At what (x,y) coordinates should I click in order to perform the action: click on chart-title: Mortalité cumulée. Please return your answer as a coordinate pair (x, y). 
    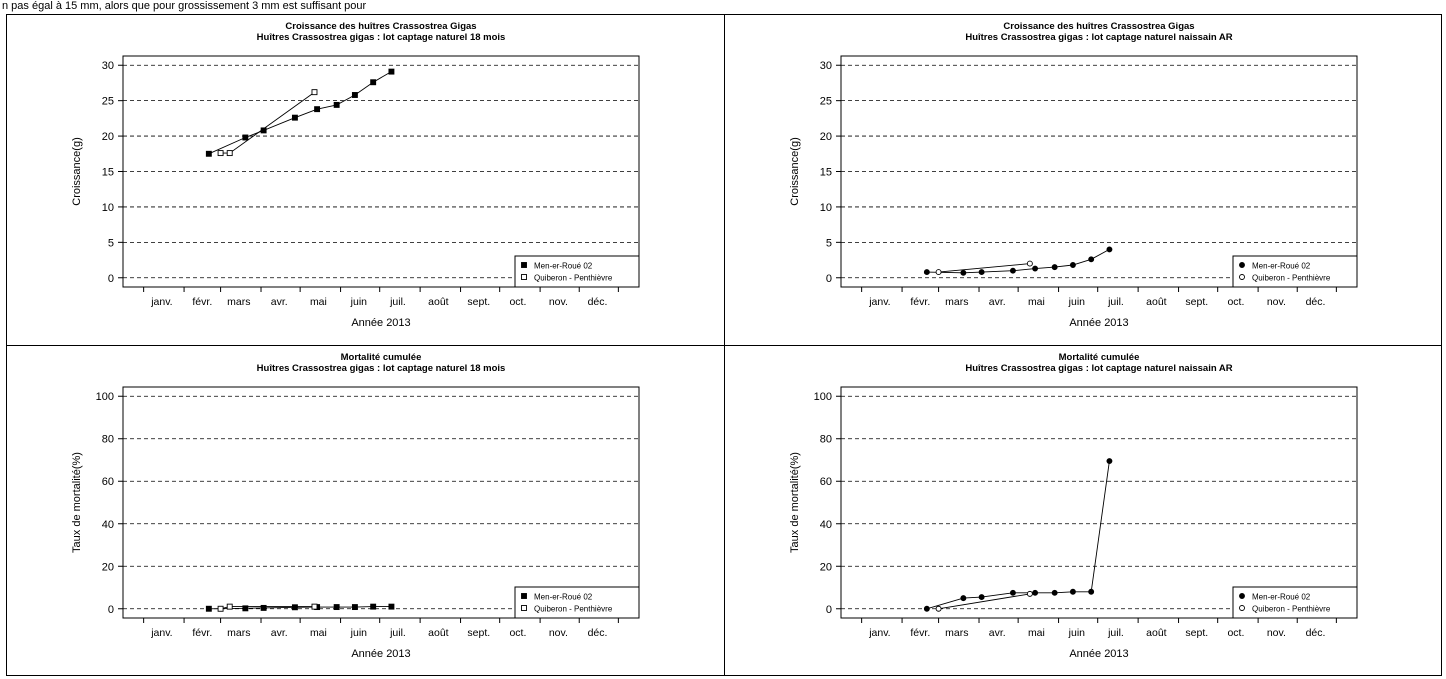
    Looking at the image, I should click on (381, 357).